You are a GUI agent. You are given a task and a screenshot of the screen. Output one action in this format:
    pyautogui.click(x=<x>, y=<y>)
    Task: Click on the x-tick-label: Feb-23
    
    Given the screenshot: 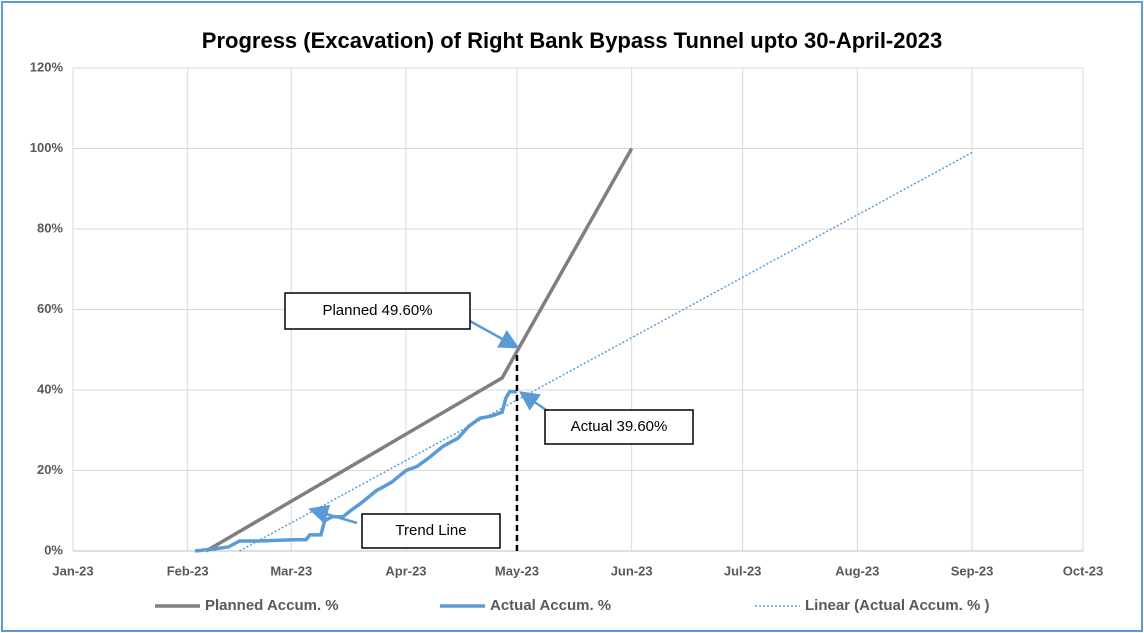 What is the action you would take?
    pyautogui.click(x=188, y=570)
    